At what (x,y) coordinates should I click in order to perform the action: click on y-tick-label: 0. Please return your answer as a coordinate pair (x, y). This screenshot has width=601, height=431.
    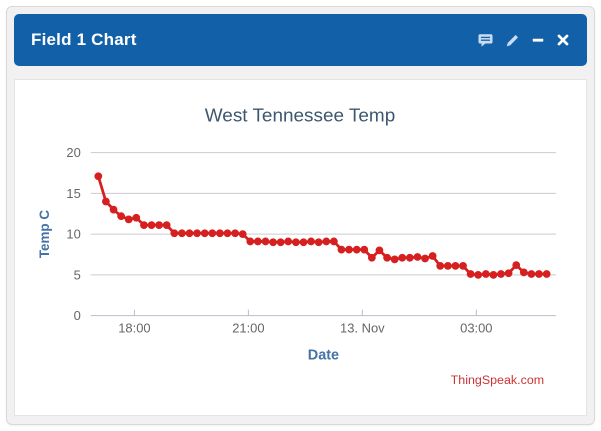
    Looking at the image, I should click on (77, 315).